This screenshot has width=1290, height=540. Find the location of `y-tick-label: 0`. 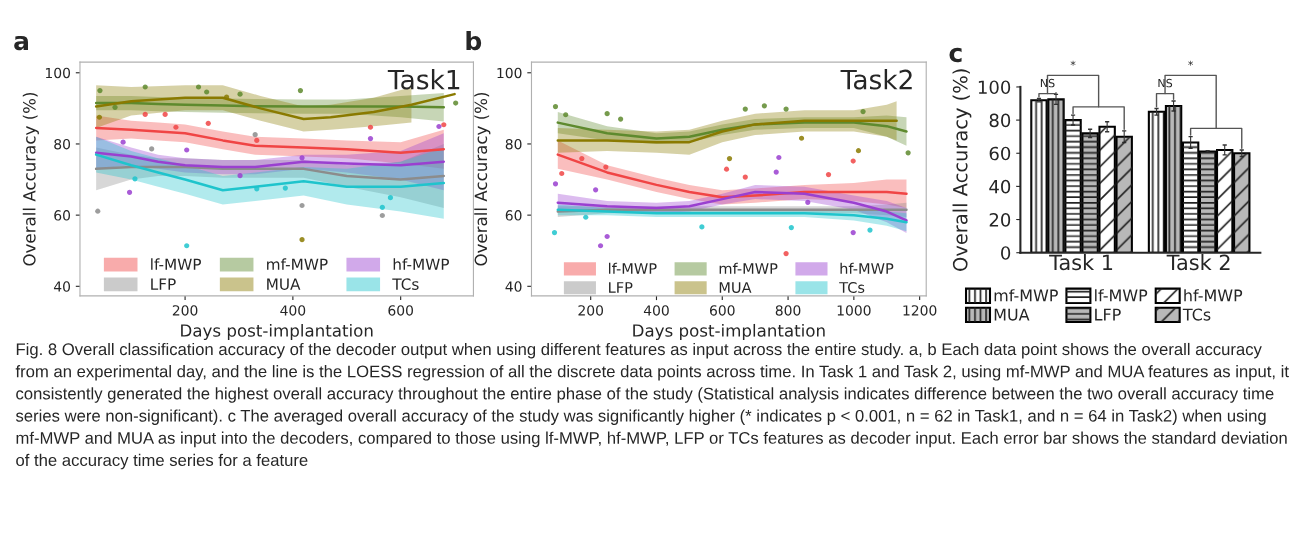

y-tick-label: 0 is located at coordinates (1006, 253).